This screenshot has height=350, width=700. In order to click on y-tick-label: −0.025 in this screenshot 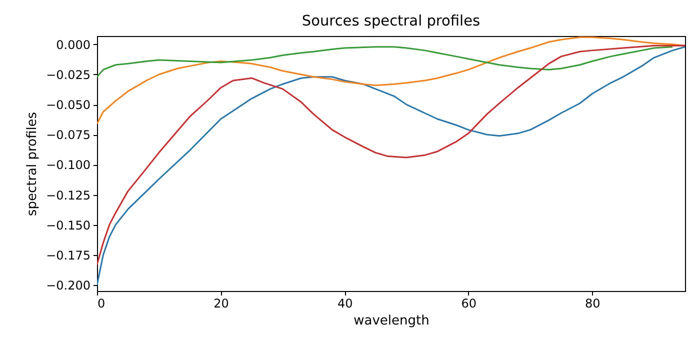, I will do `click(68, 75)`.